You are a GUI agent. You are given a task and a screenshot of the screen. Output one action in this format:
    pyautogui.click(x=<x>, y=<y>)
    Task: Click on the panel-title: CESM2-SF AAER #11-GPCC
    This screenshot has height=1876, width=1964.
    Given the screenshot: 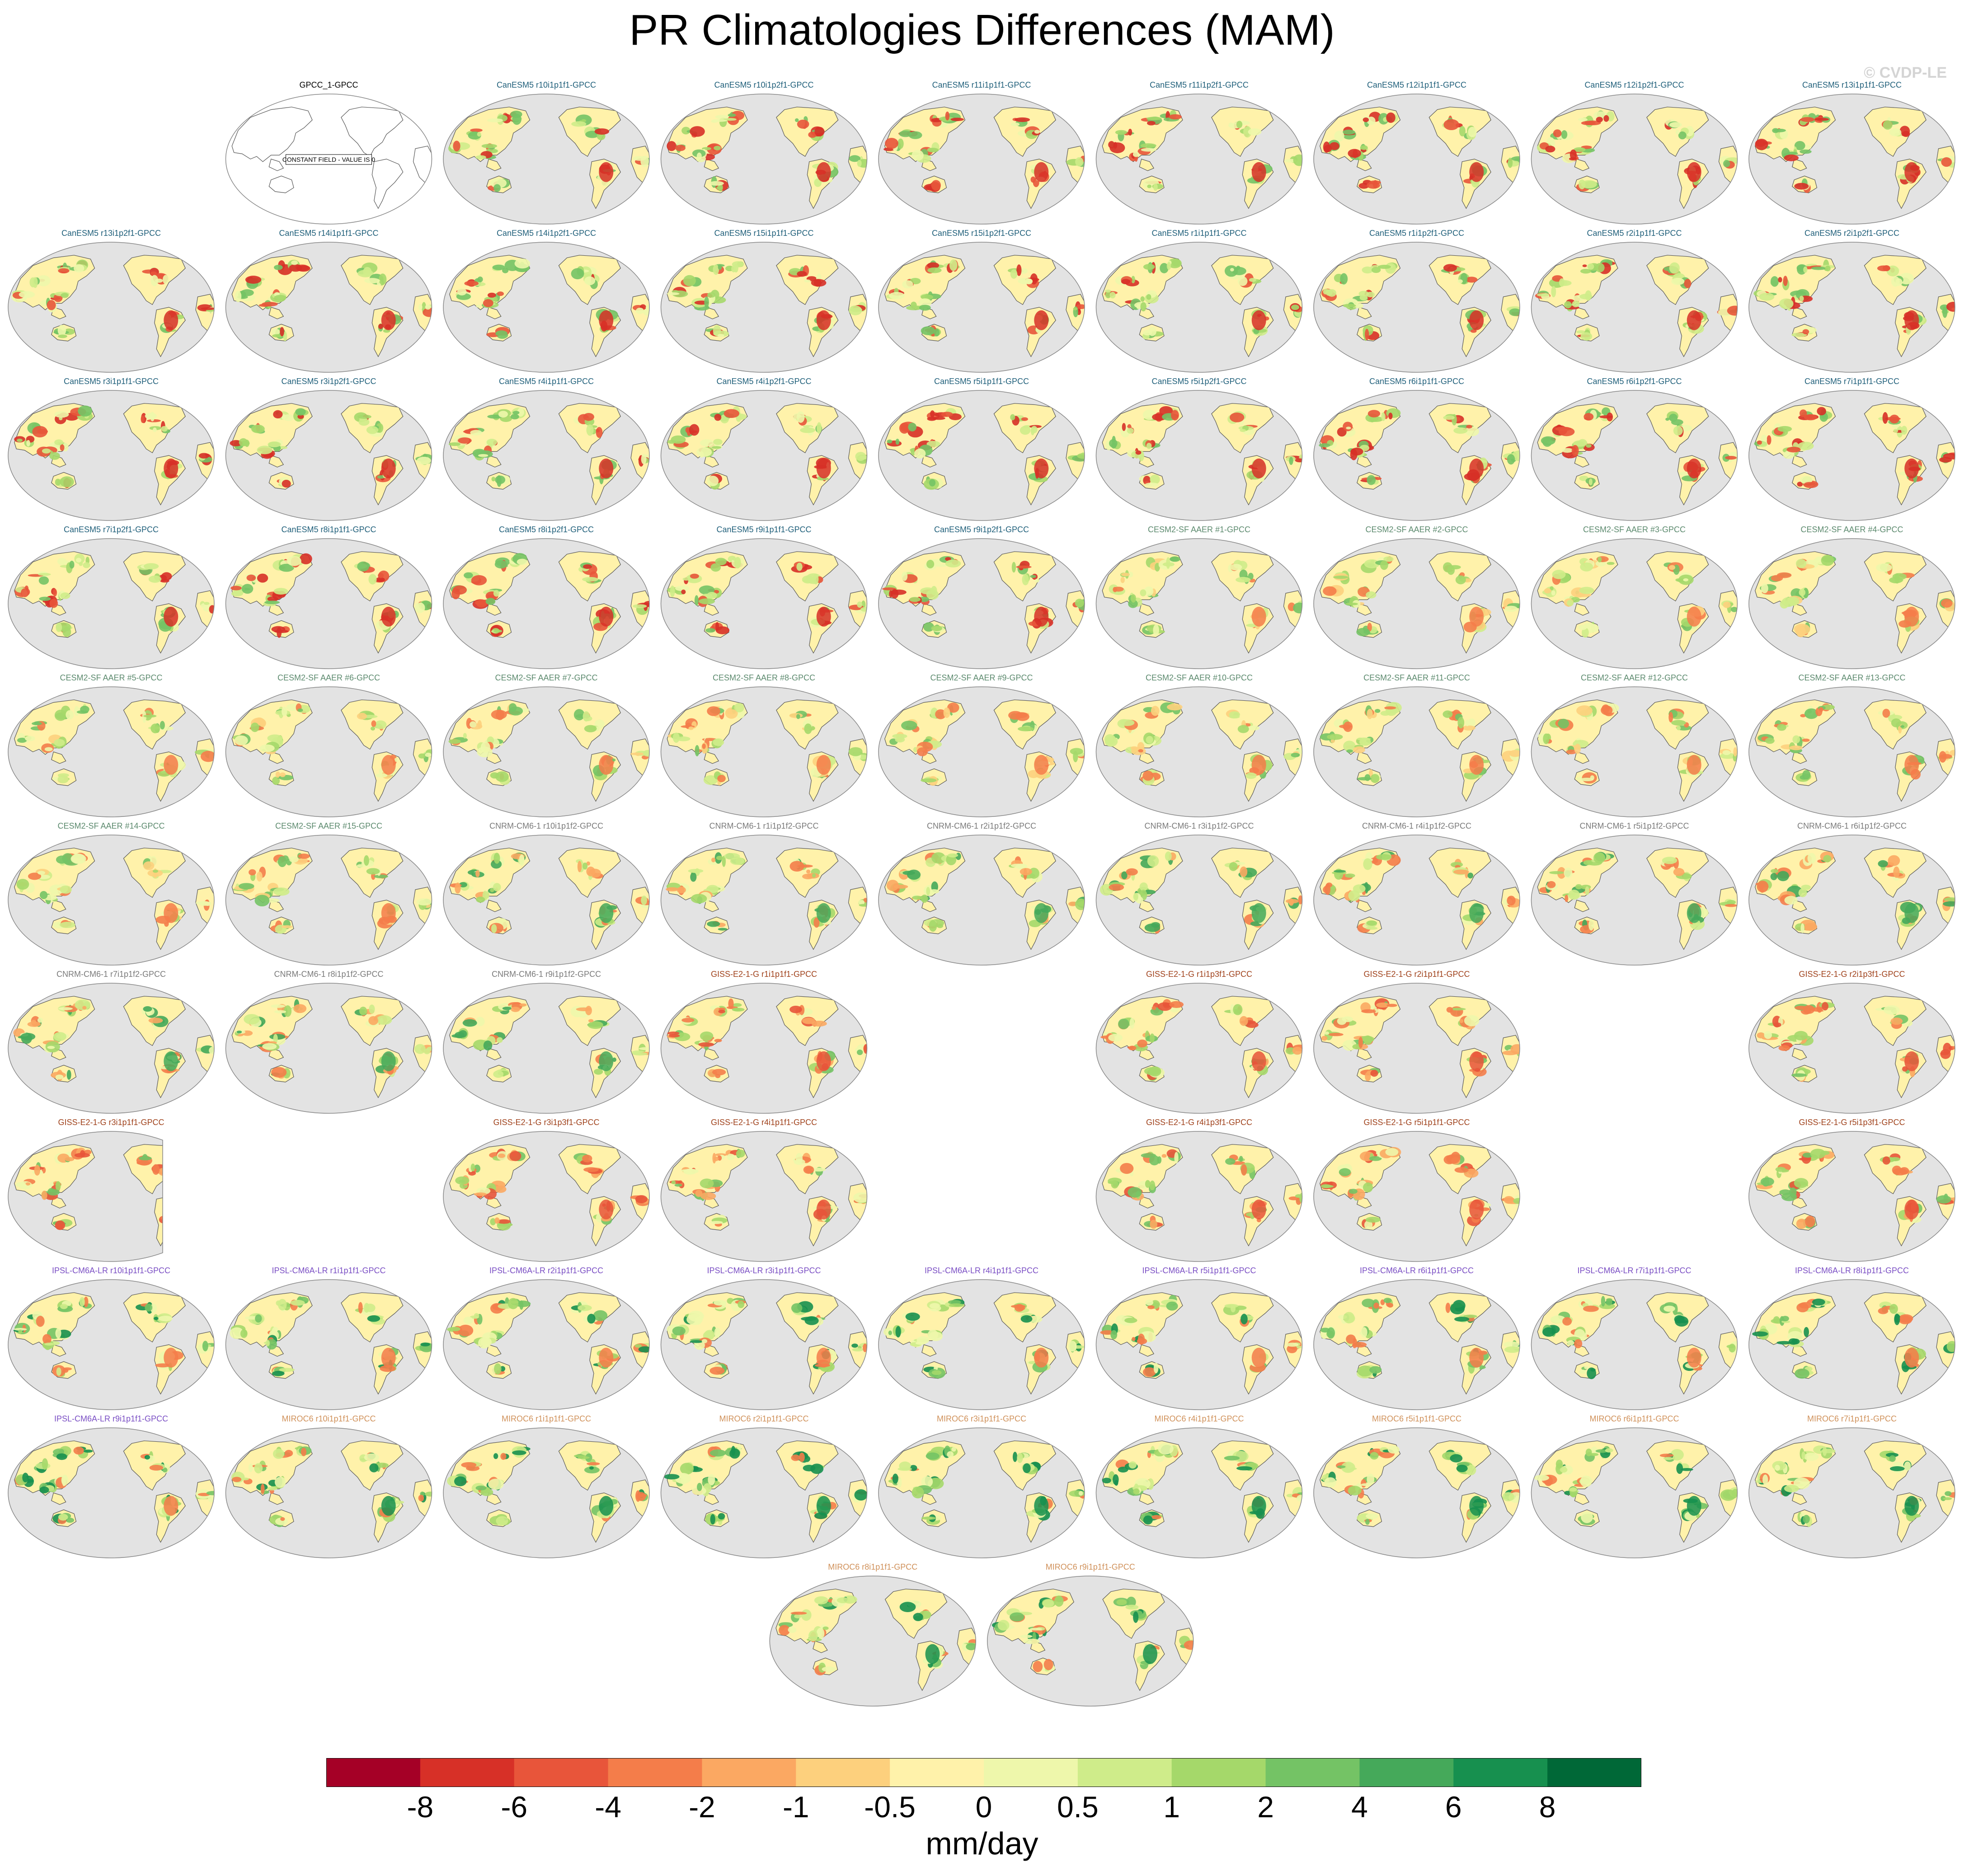 What is the action you would take?
    pyautogui.click(x=1416, y=677)
    